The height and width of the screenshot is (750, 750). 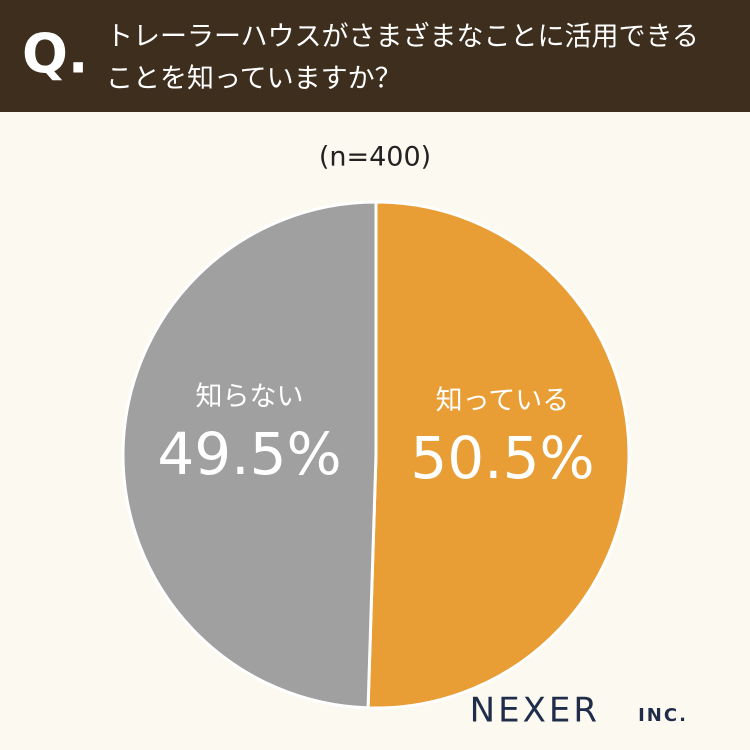 I want to click on title-line: トレーラーハウスがさまざまなことに活用できる, so click(x=402, y=37).